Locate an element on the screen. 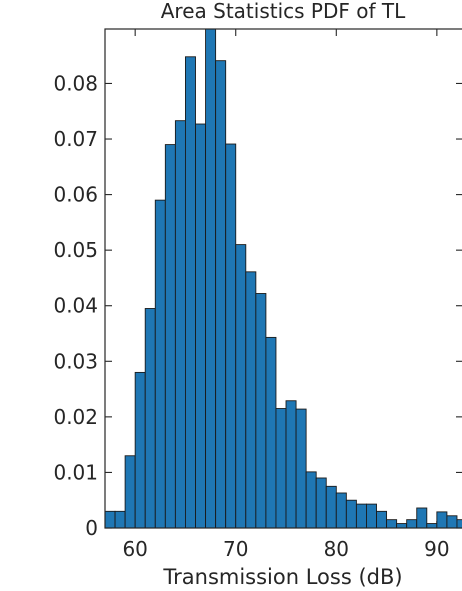  y-tick-label: 0.01 is located at coordinates (75, 472).